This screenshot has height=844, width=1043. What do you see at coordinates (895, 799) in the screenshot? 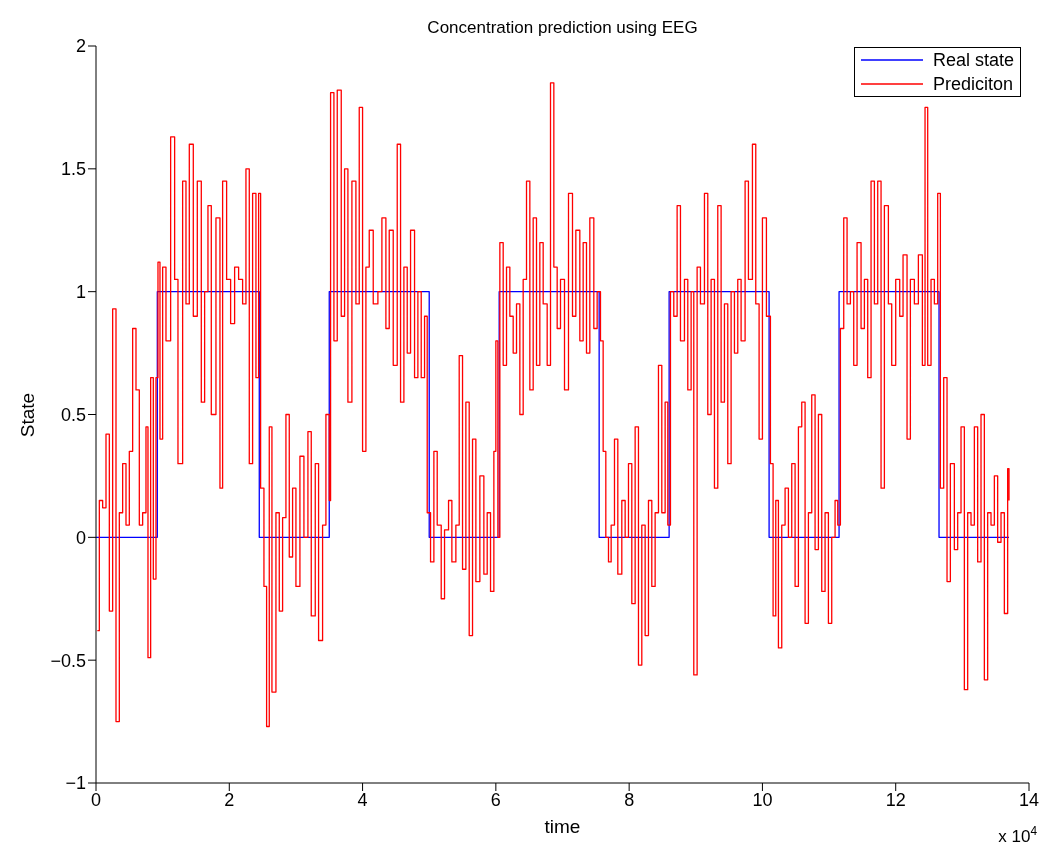
I see `x-tick-label: 12` at bounding box center [895, 799].